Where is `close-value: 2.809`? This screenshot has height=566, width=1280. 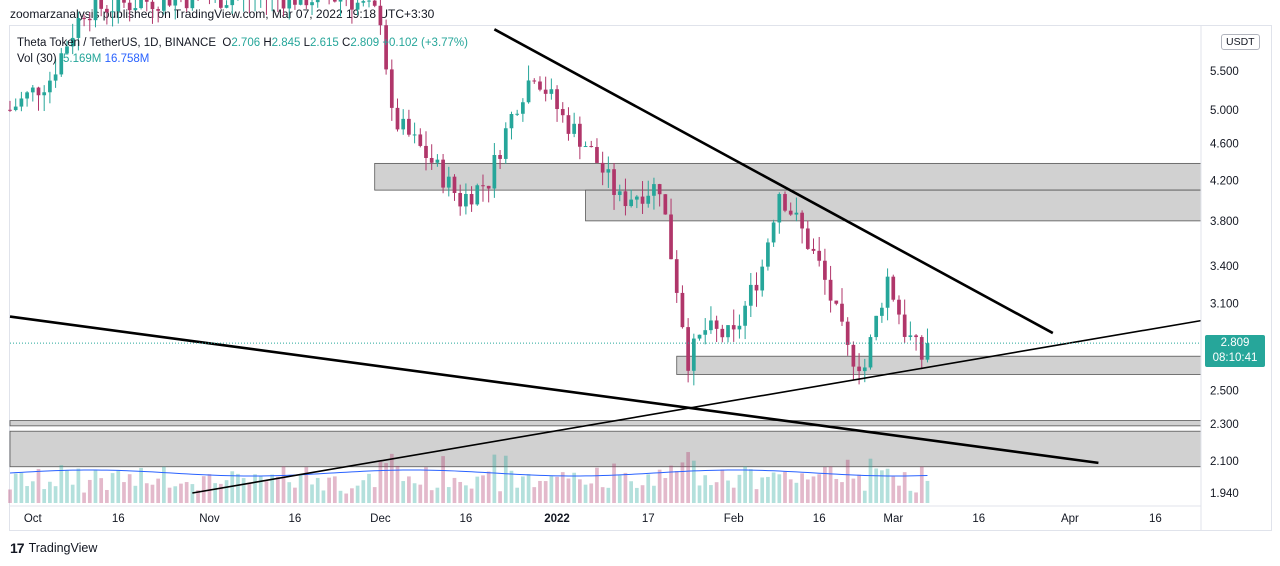 close-value: 2.809 is located at coordinates (365, 43).